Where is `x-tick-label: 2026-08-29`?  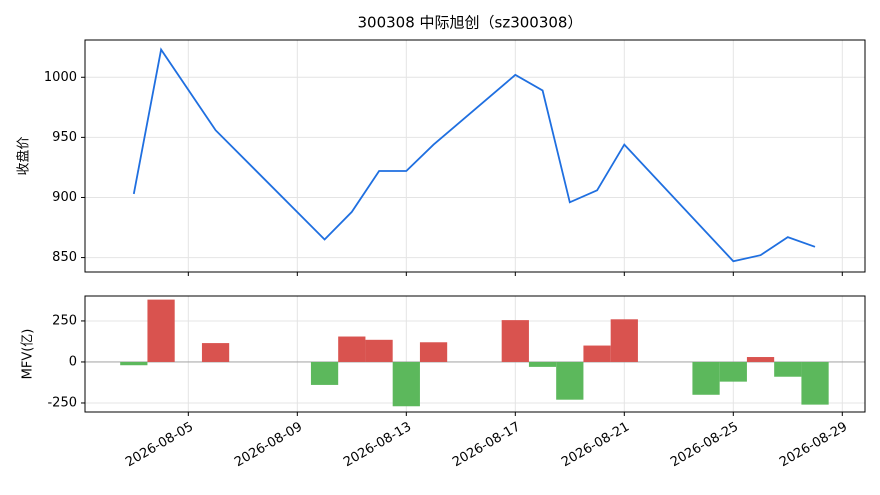
x-tick-label: 2026-08-29 is located at coordinates (813, 445).